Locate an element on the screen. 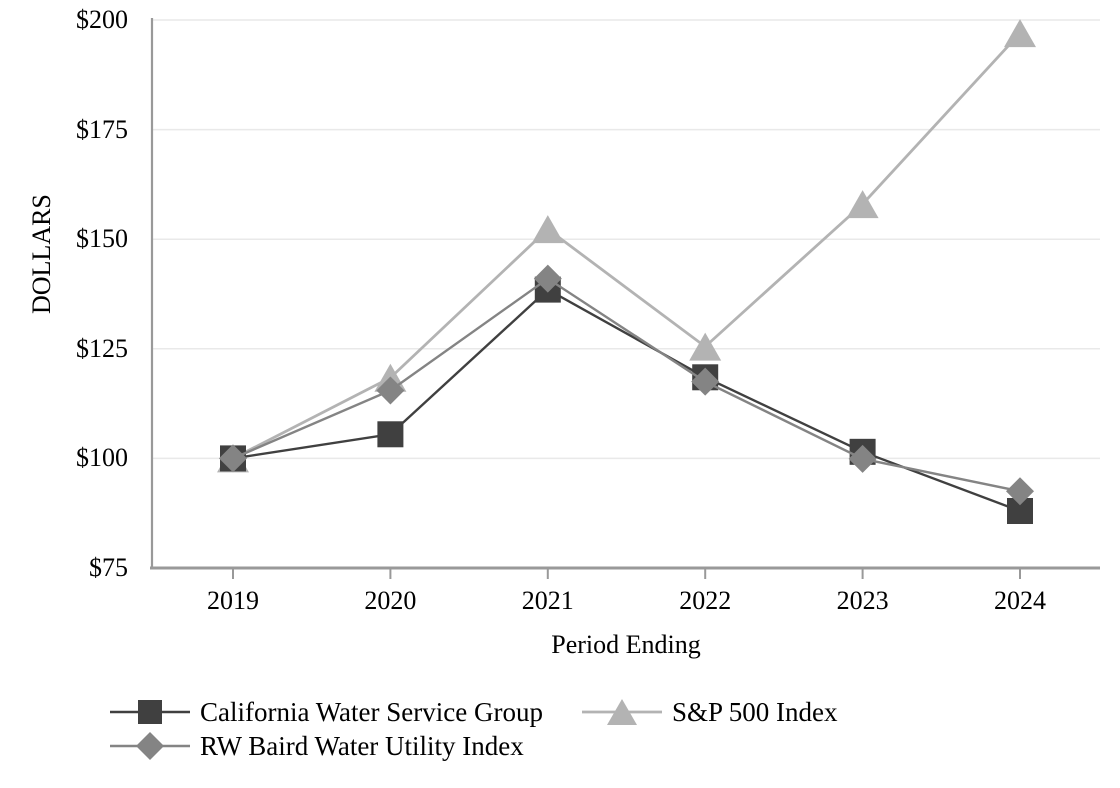 The width and height of the screenshot is (1120, 788). legend-item-triangle: S&P 500 Index is located at coordinates (709, 712).